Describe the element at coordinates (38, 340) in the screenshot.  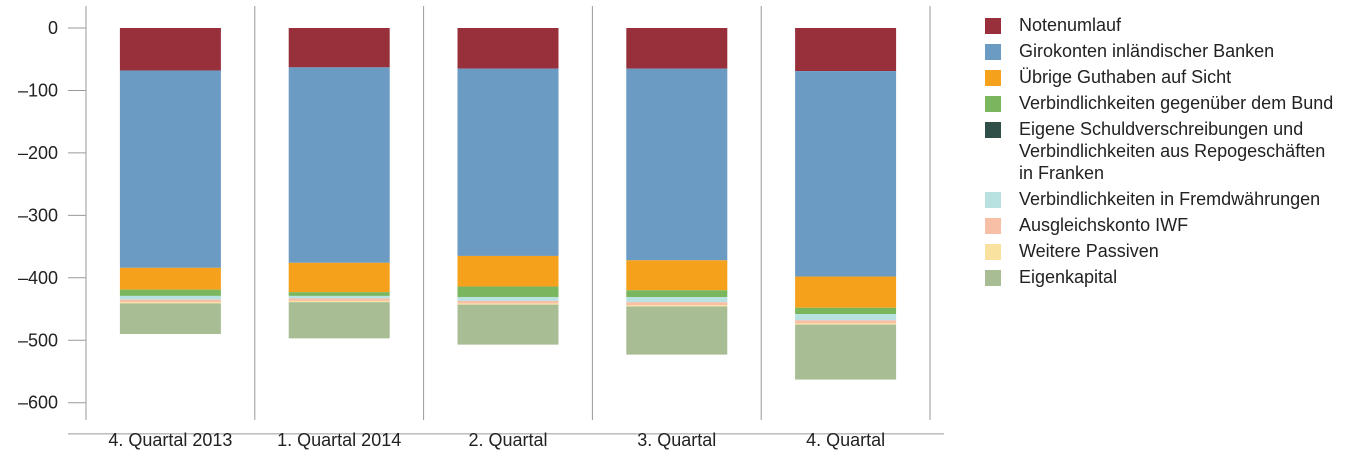
I see `y-tick-label: –500` at that location.